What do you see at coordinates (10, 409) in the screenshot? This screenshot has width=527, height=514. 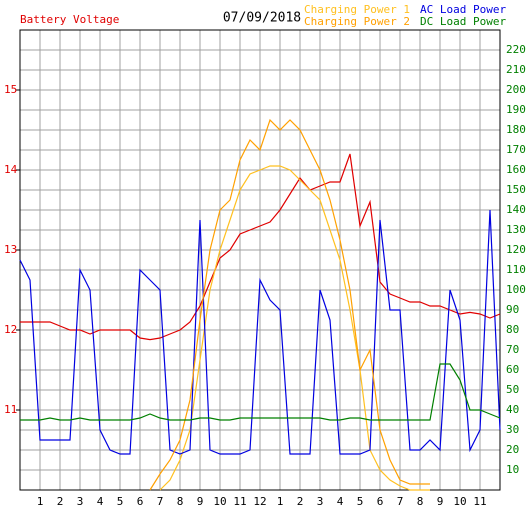 I see `y-tick-label: 11` at bounding box center [10, 409].